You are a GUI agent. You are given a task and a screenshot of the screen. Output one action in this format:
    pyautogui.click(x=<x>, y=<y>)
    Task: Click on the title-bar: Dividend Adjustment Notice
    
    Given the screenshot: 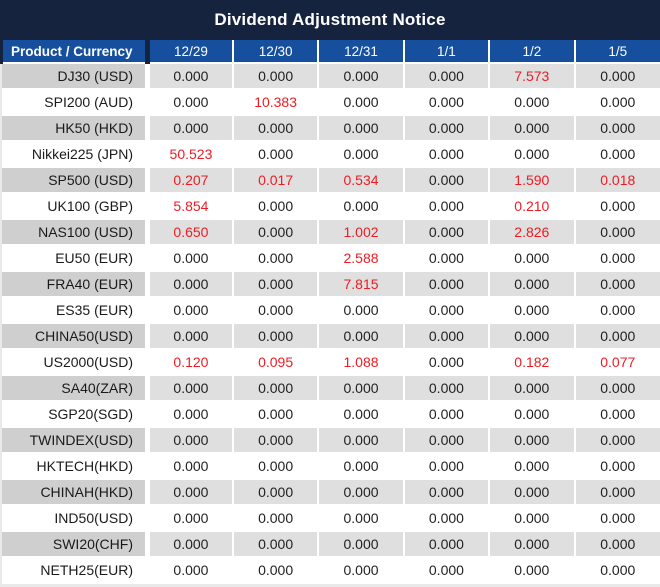 What is the action you would take?
    pyautogui.click(x=330, y=20)
    